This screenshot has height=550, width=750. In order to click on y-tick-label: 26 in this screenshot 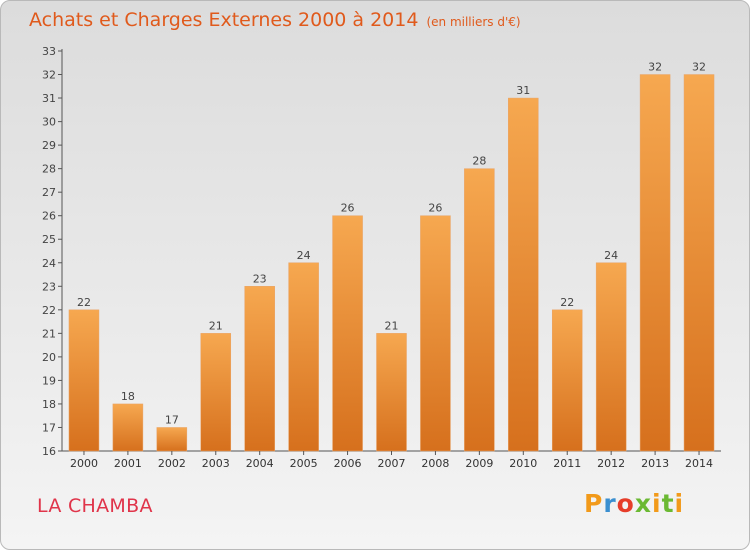, I will do `click(49, 216)`.